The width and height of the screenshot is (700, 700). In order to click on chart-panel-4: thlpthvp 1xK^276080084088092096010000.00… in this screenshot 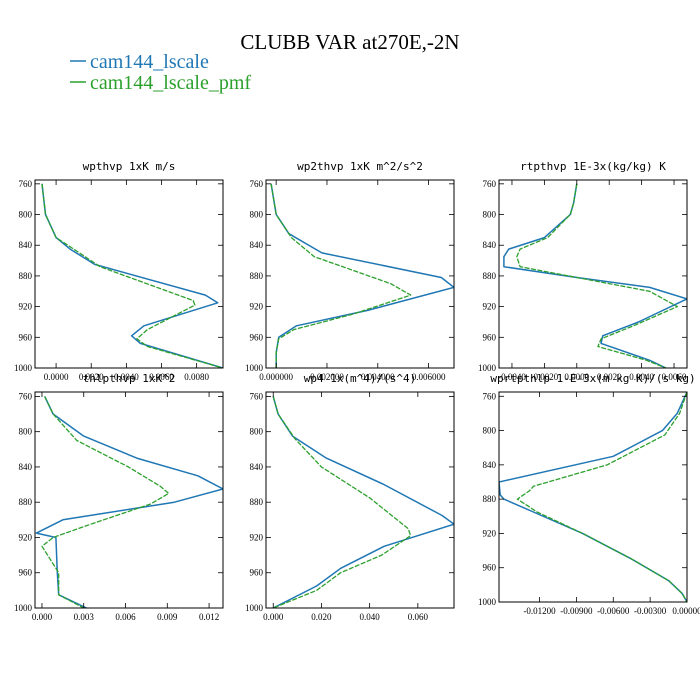, I will do `click(119, 497)`.